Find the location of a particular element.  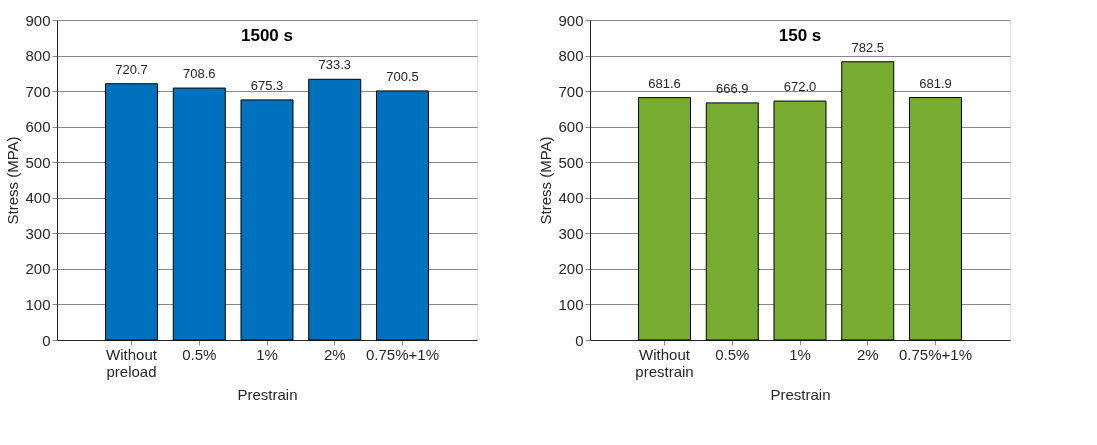

data-label: 720.7 is located at coordinates (131, 69).